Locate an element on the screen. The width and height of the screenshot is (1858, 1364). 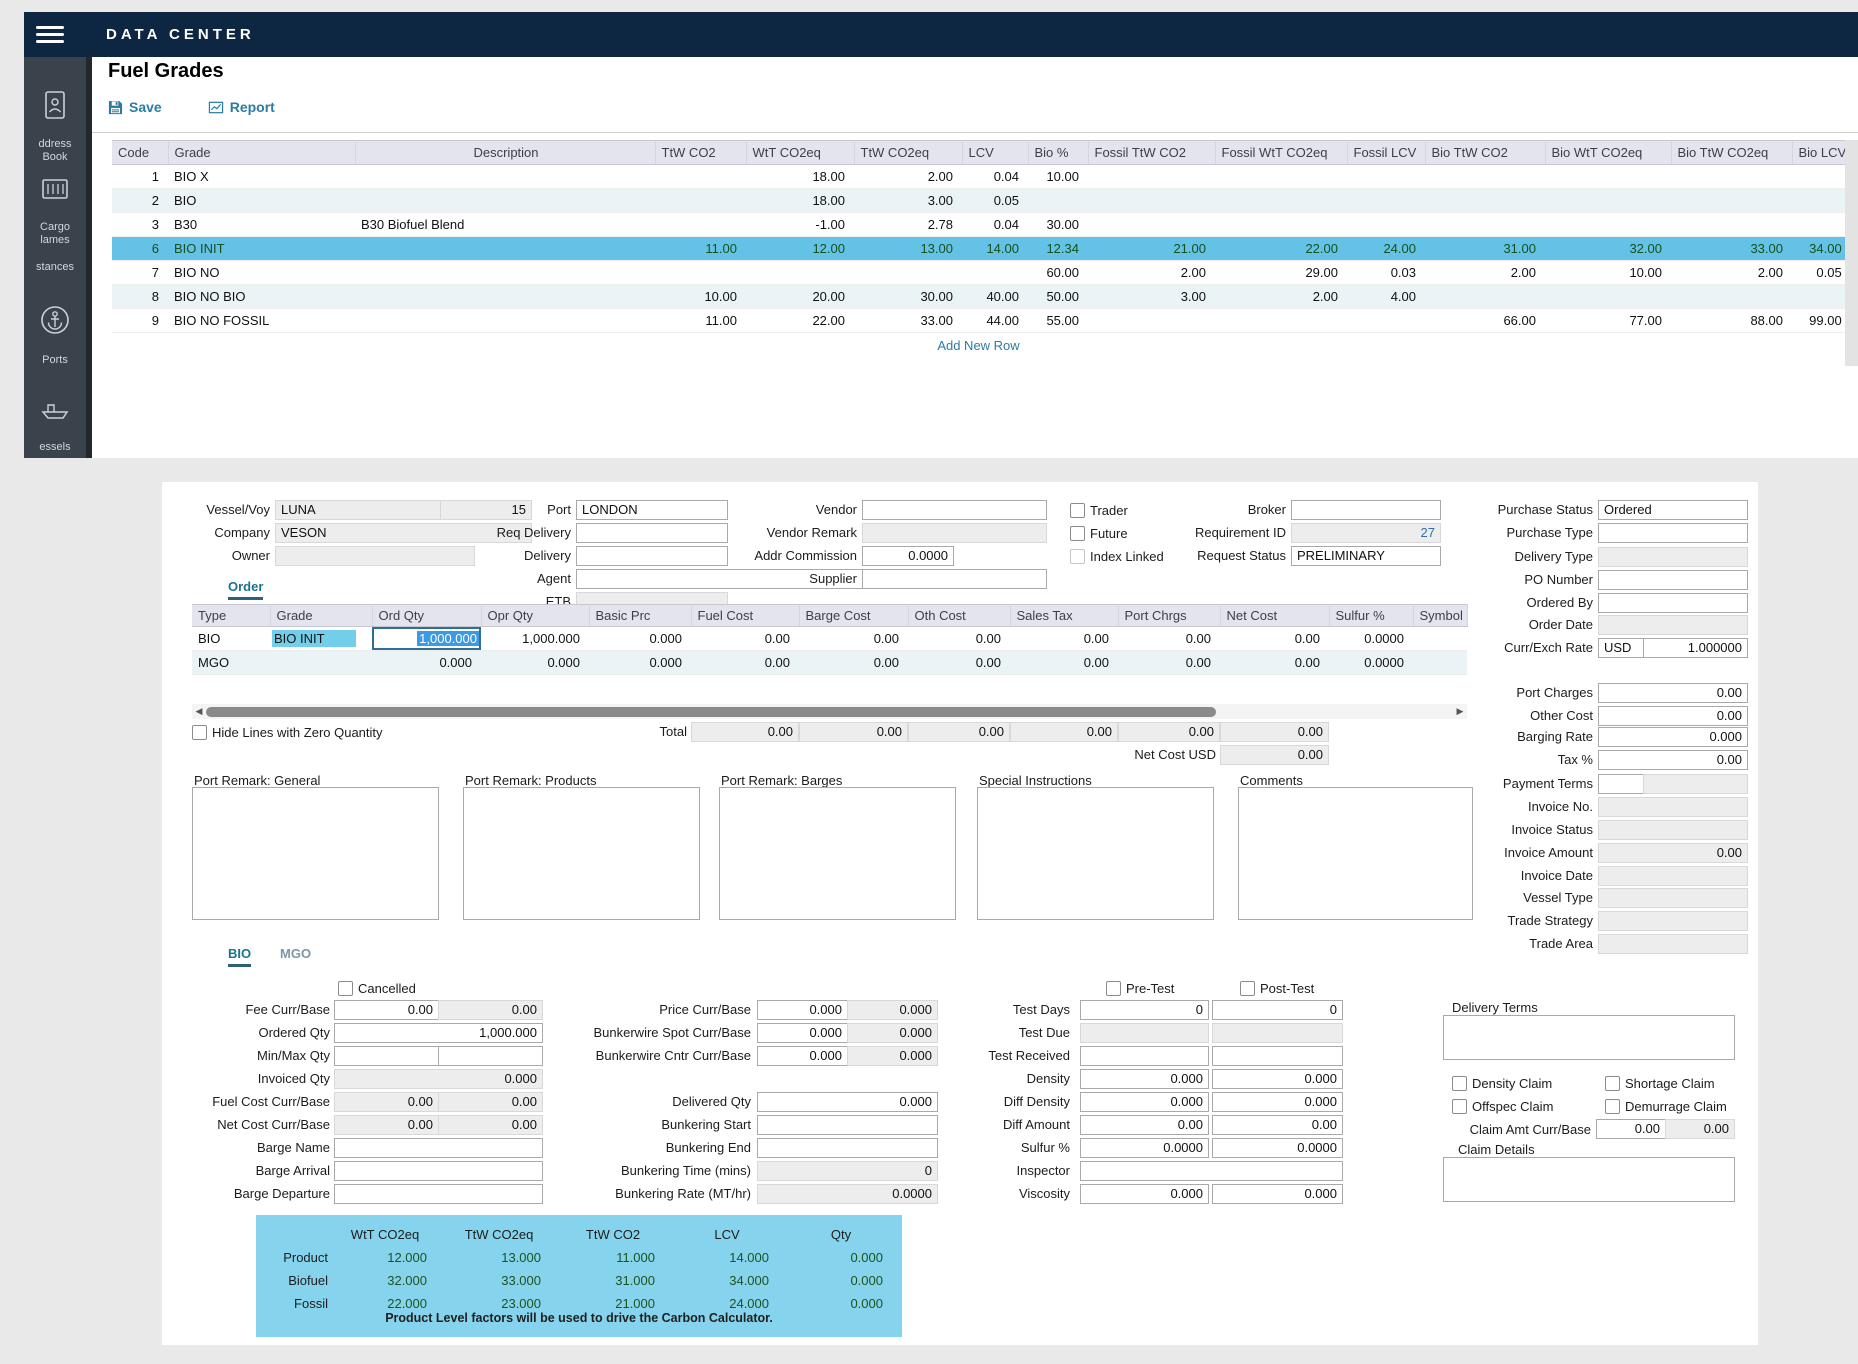
column-header-barge-cost: Barge Cost is located at coordinates (854, 615).